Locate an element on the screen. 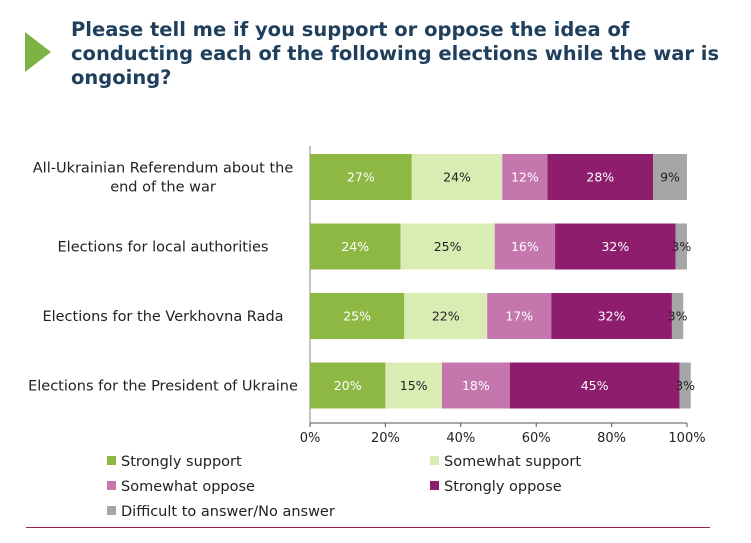 The height and width of the screenshot is (543, 751). data-label: 18% is located at coordinates (476, 385).